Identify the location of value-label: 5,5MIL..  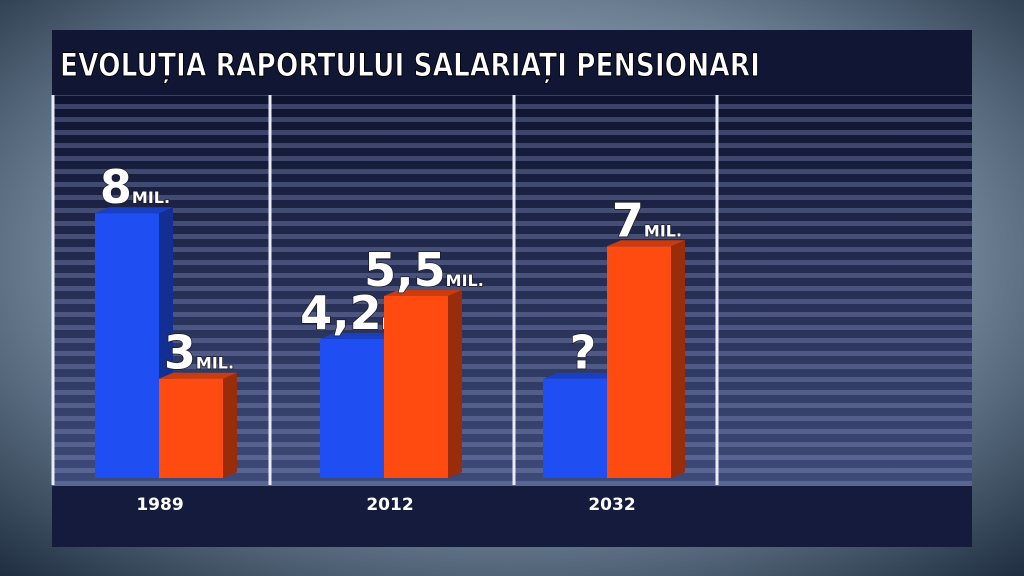
(424, 270).